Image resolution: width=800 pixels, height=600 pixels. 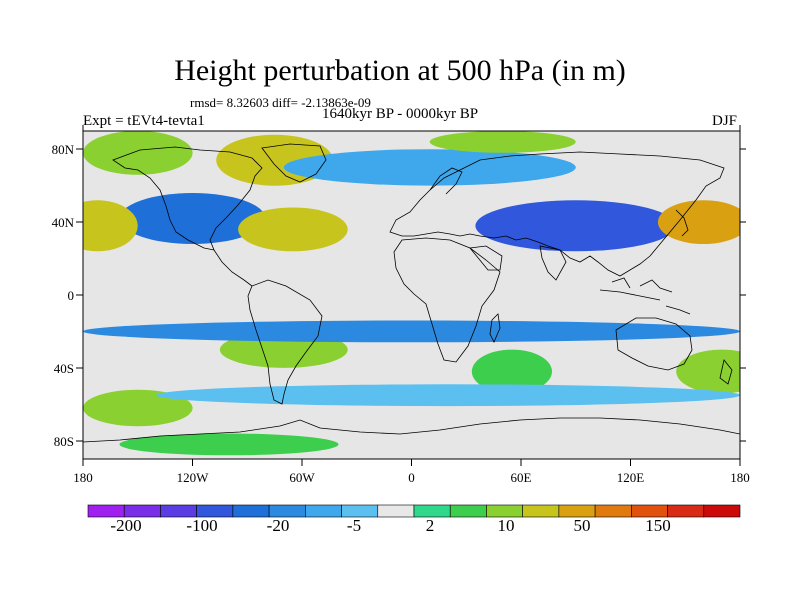 I want to click on south-america-outline, so click(x=285, y=342).